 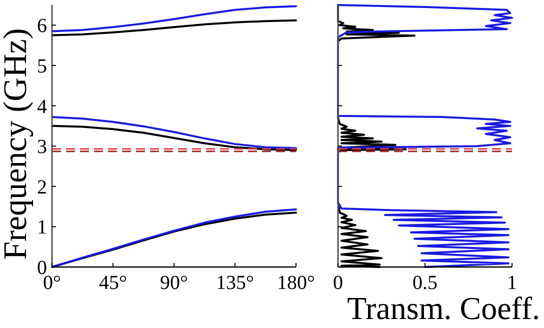 I want to click on x-tick-label: 135°, so click(x=235, y=283).